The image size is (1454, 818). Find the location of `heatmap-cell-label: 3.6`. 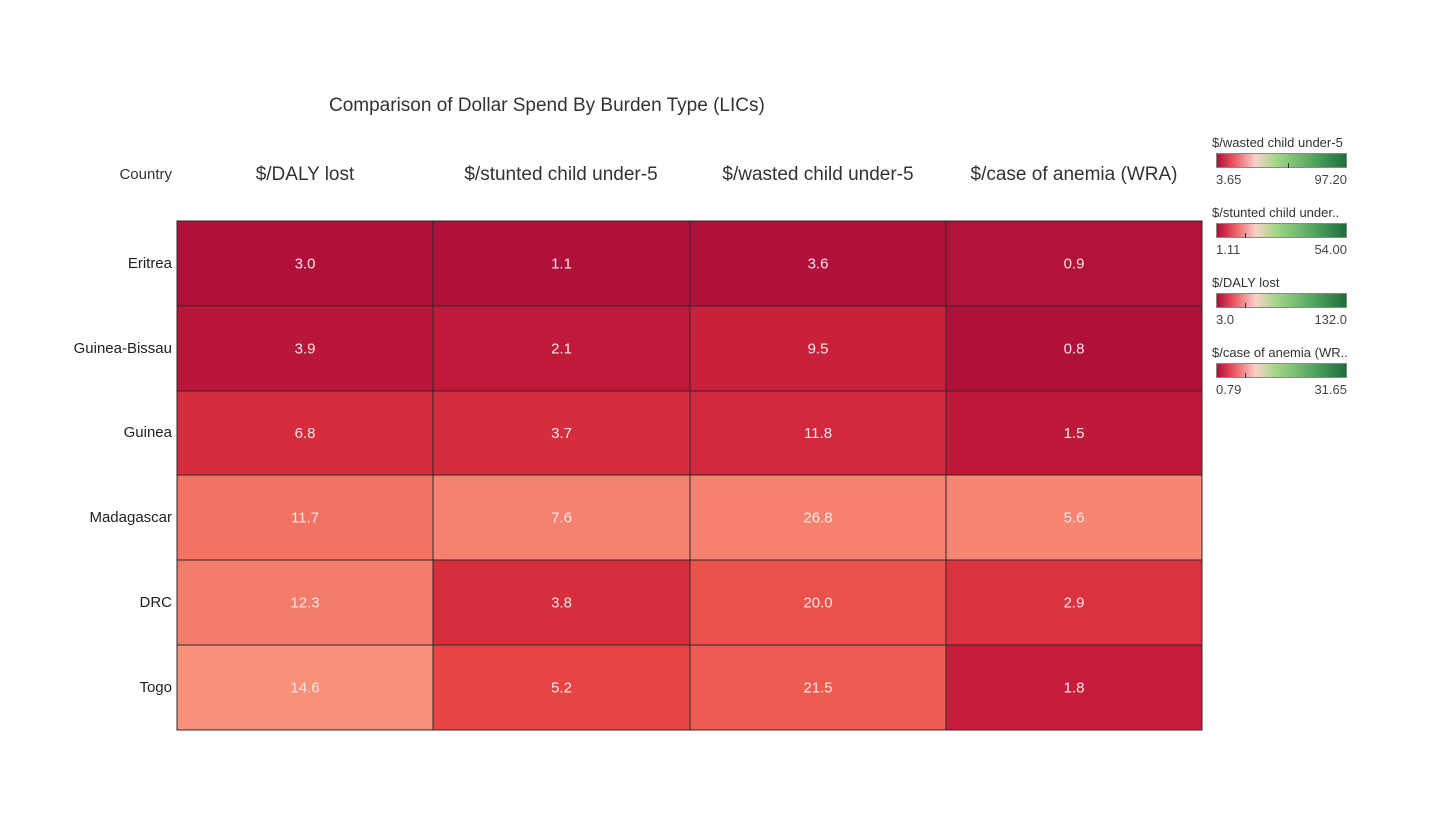

heatmap-cell-label: 3.6 is located at coordinates (818, 264).